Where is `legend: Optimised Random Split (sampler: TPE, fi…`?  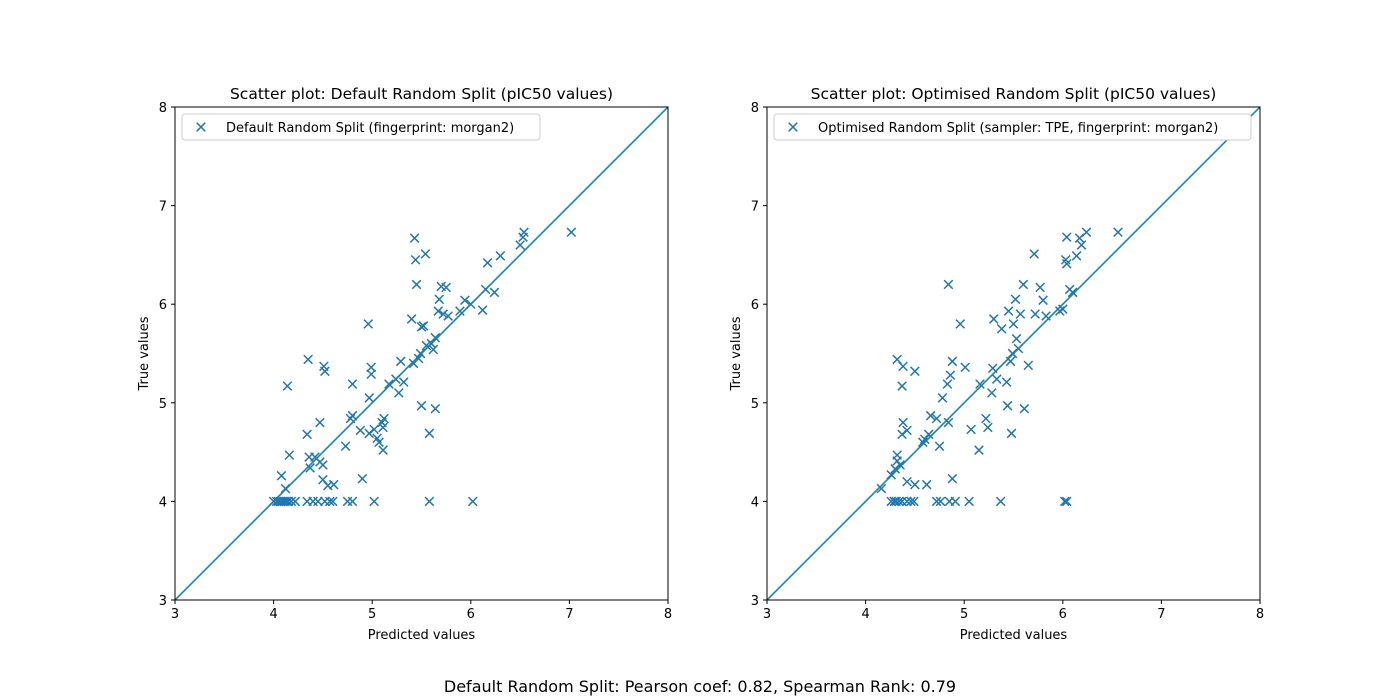 legend: Optimised Random Split (sampler: TPE, fi… is located at coordinates (1012, 127).